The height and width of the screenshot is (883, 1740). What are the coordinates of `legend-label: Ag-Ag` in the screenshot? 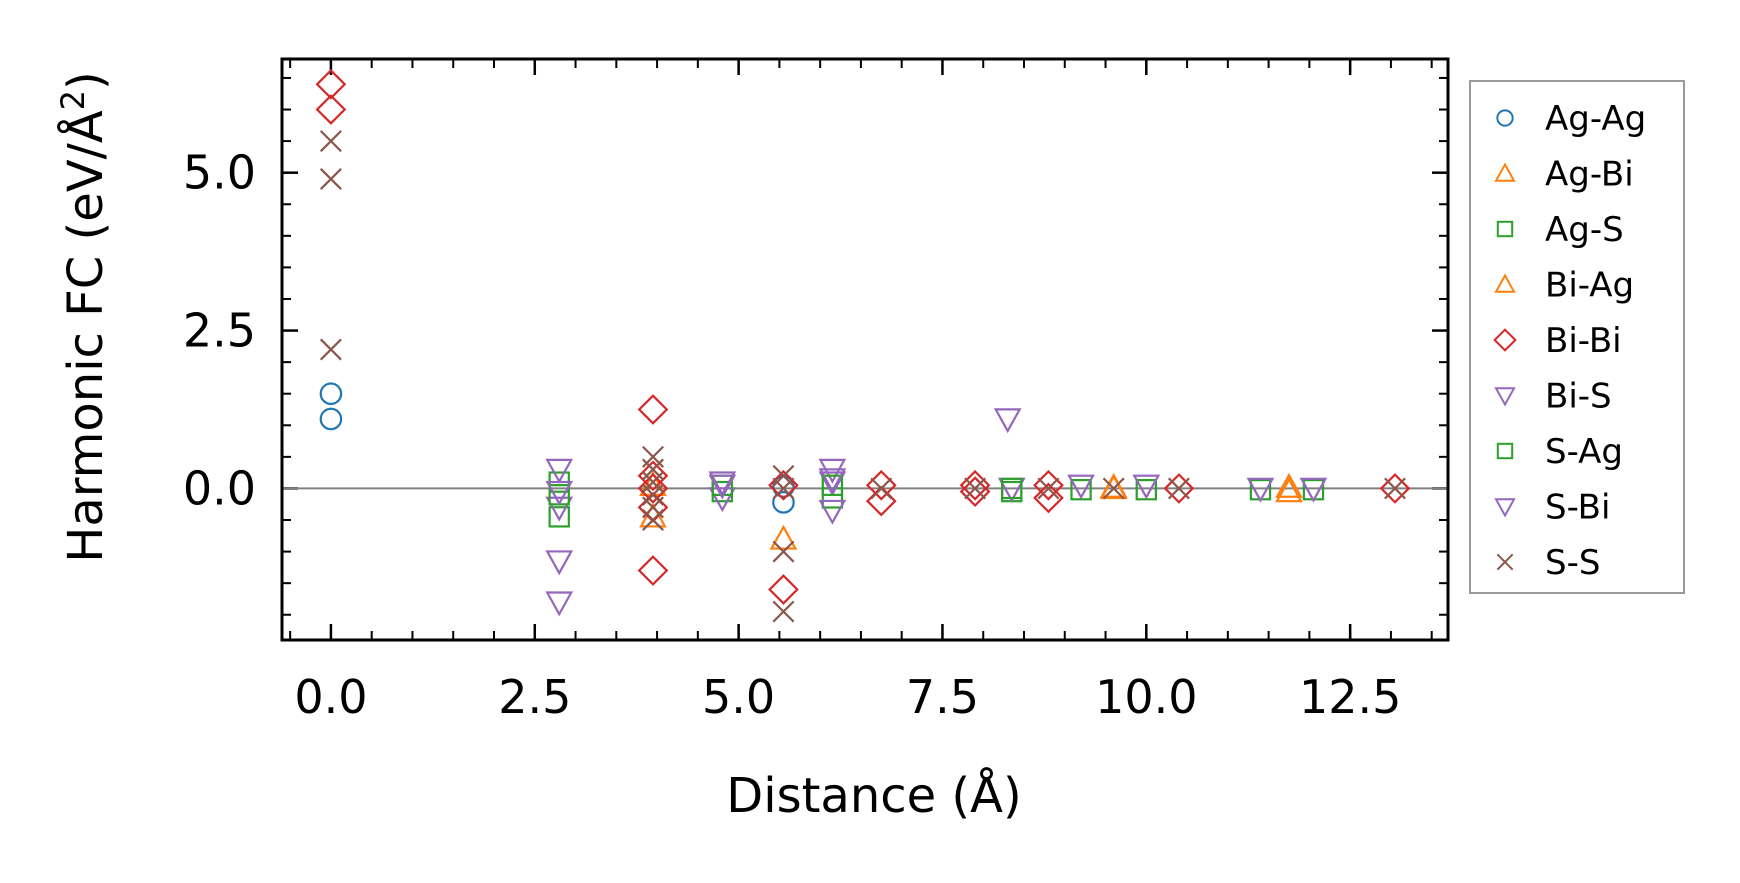 It's located at (1595, 119).